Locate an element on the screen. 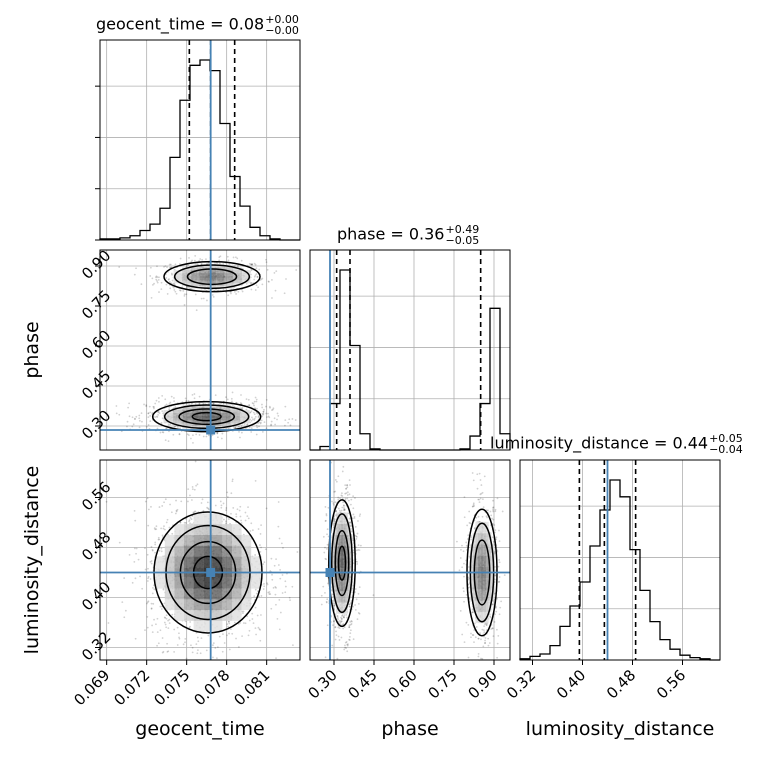  hist-step-luminosity_distance is located at coordinates (619, 570).